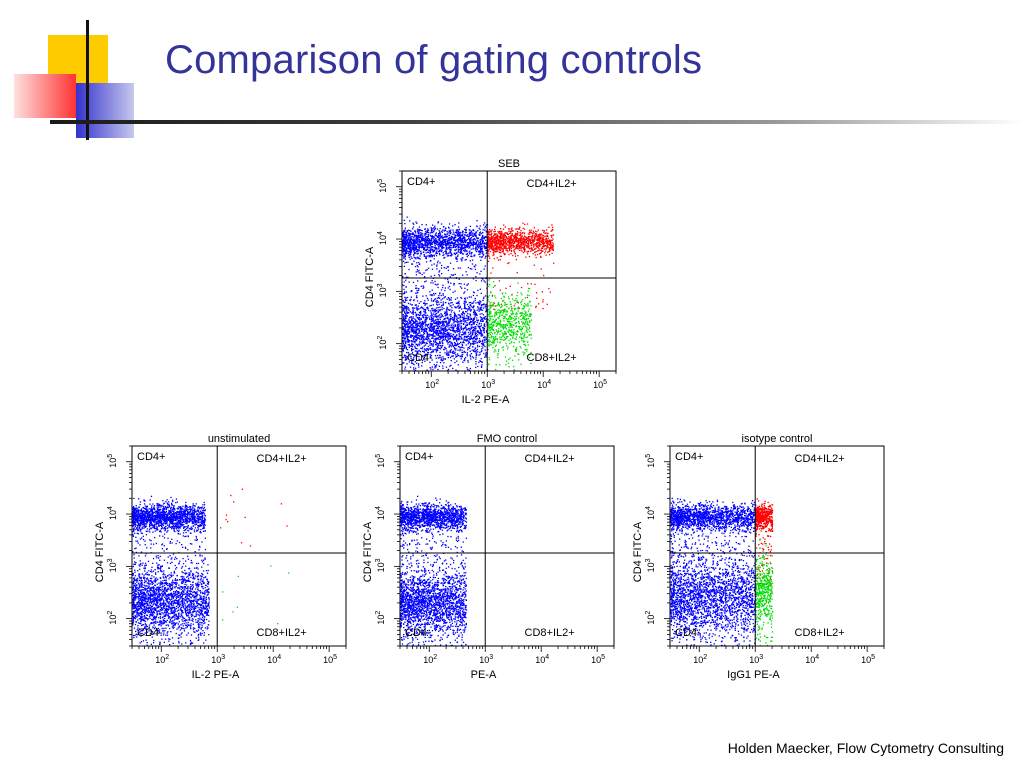 This screenshot has width=1024, height=768. Describe the element at coordinates (105, 110) in the screenshot. I see `deco-blue-square` at that location.